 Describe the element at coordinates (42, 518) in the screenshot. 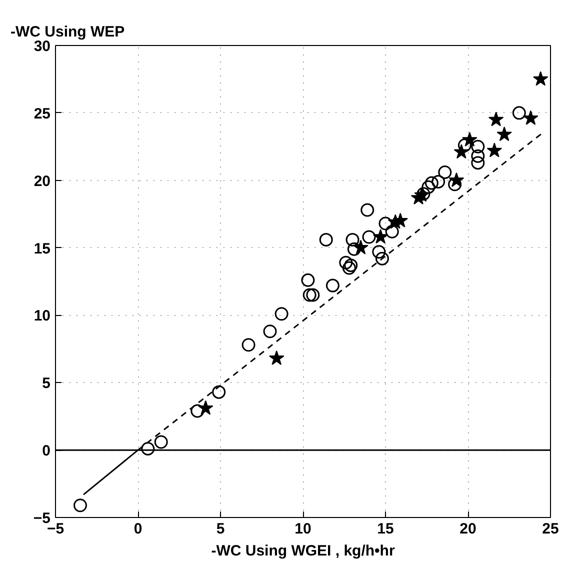

I see `y-tick-label: −5` at that location.